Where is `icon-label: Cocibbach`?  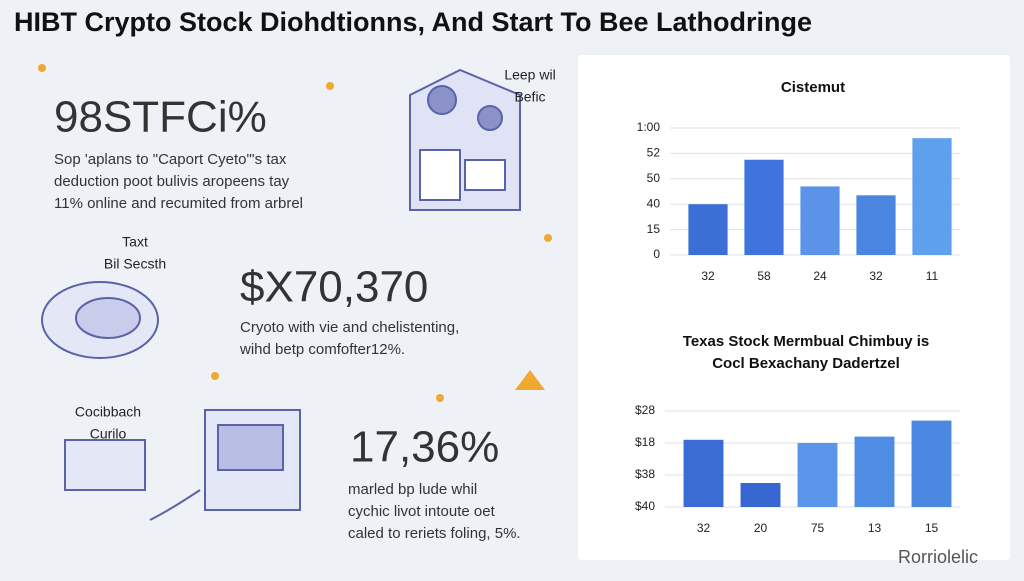
icon-label: Cocibbach is located at coordinates (108, 412).